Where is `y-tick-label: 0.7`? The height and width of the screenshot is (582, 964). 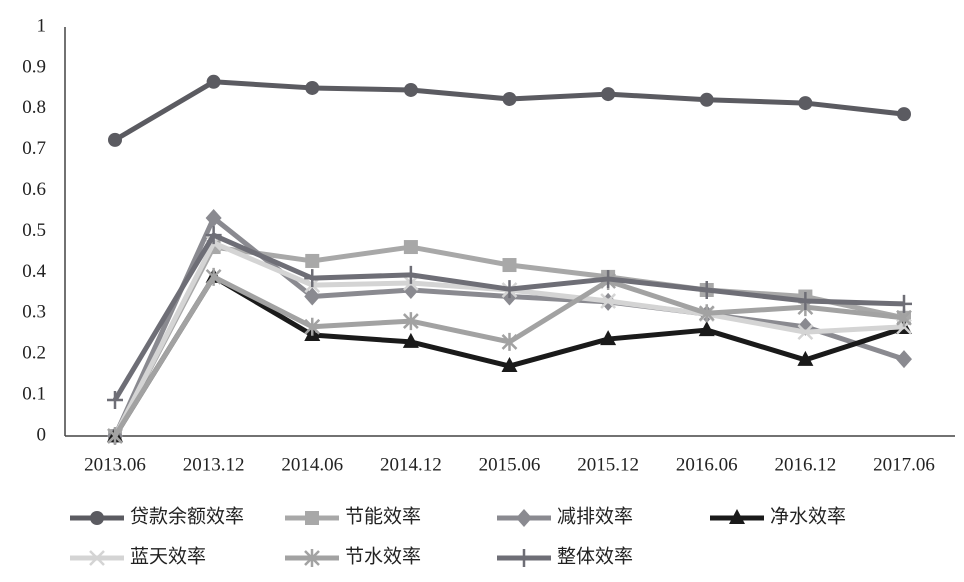 y-tick-label: 0.7 is located at coordinates (34, 148).